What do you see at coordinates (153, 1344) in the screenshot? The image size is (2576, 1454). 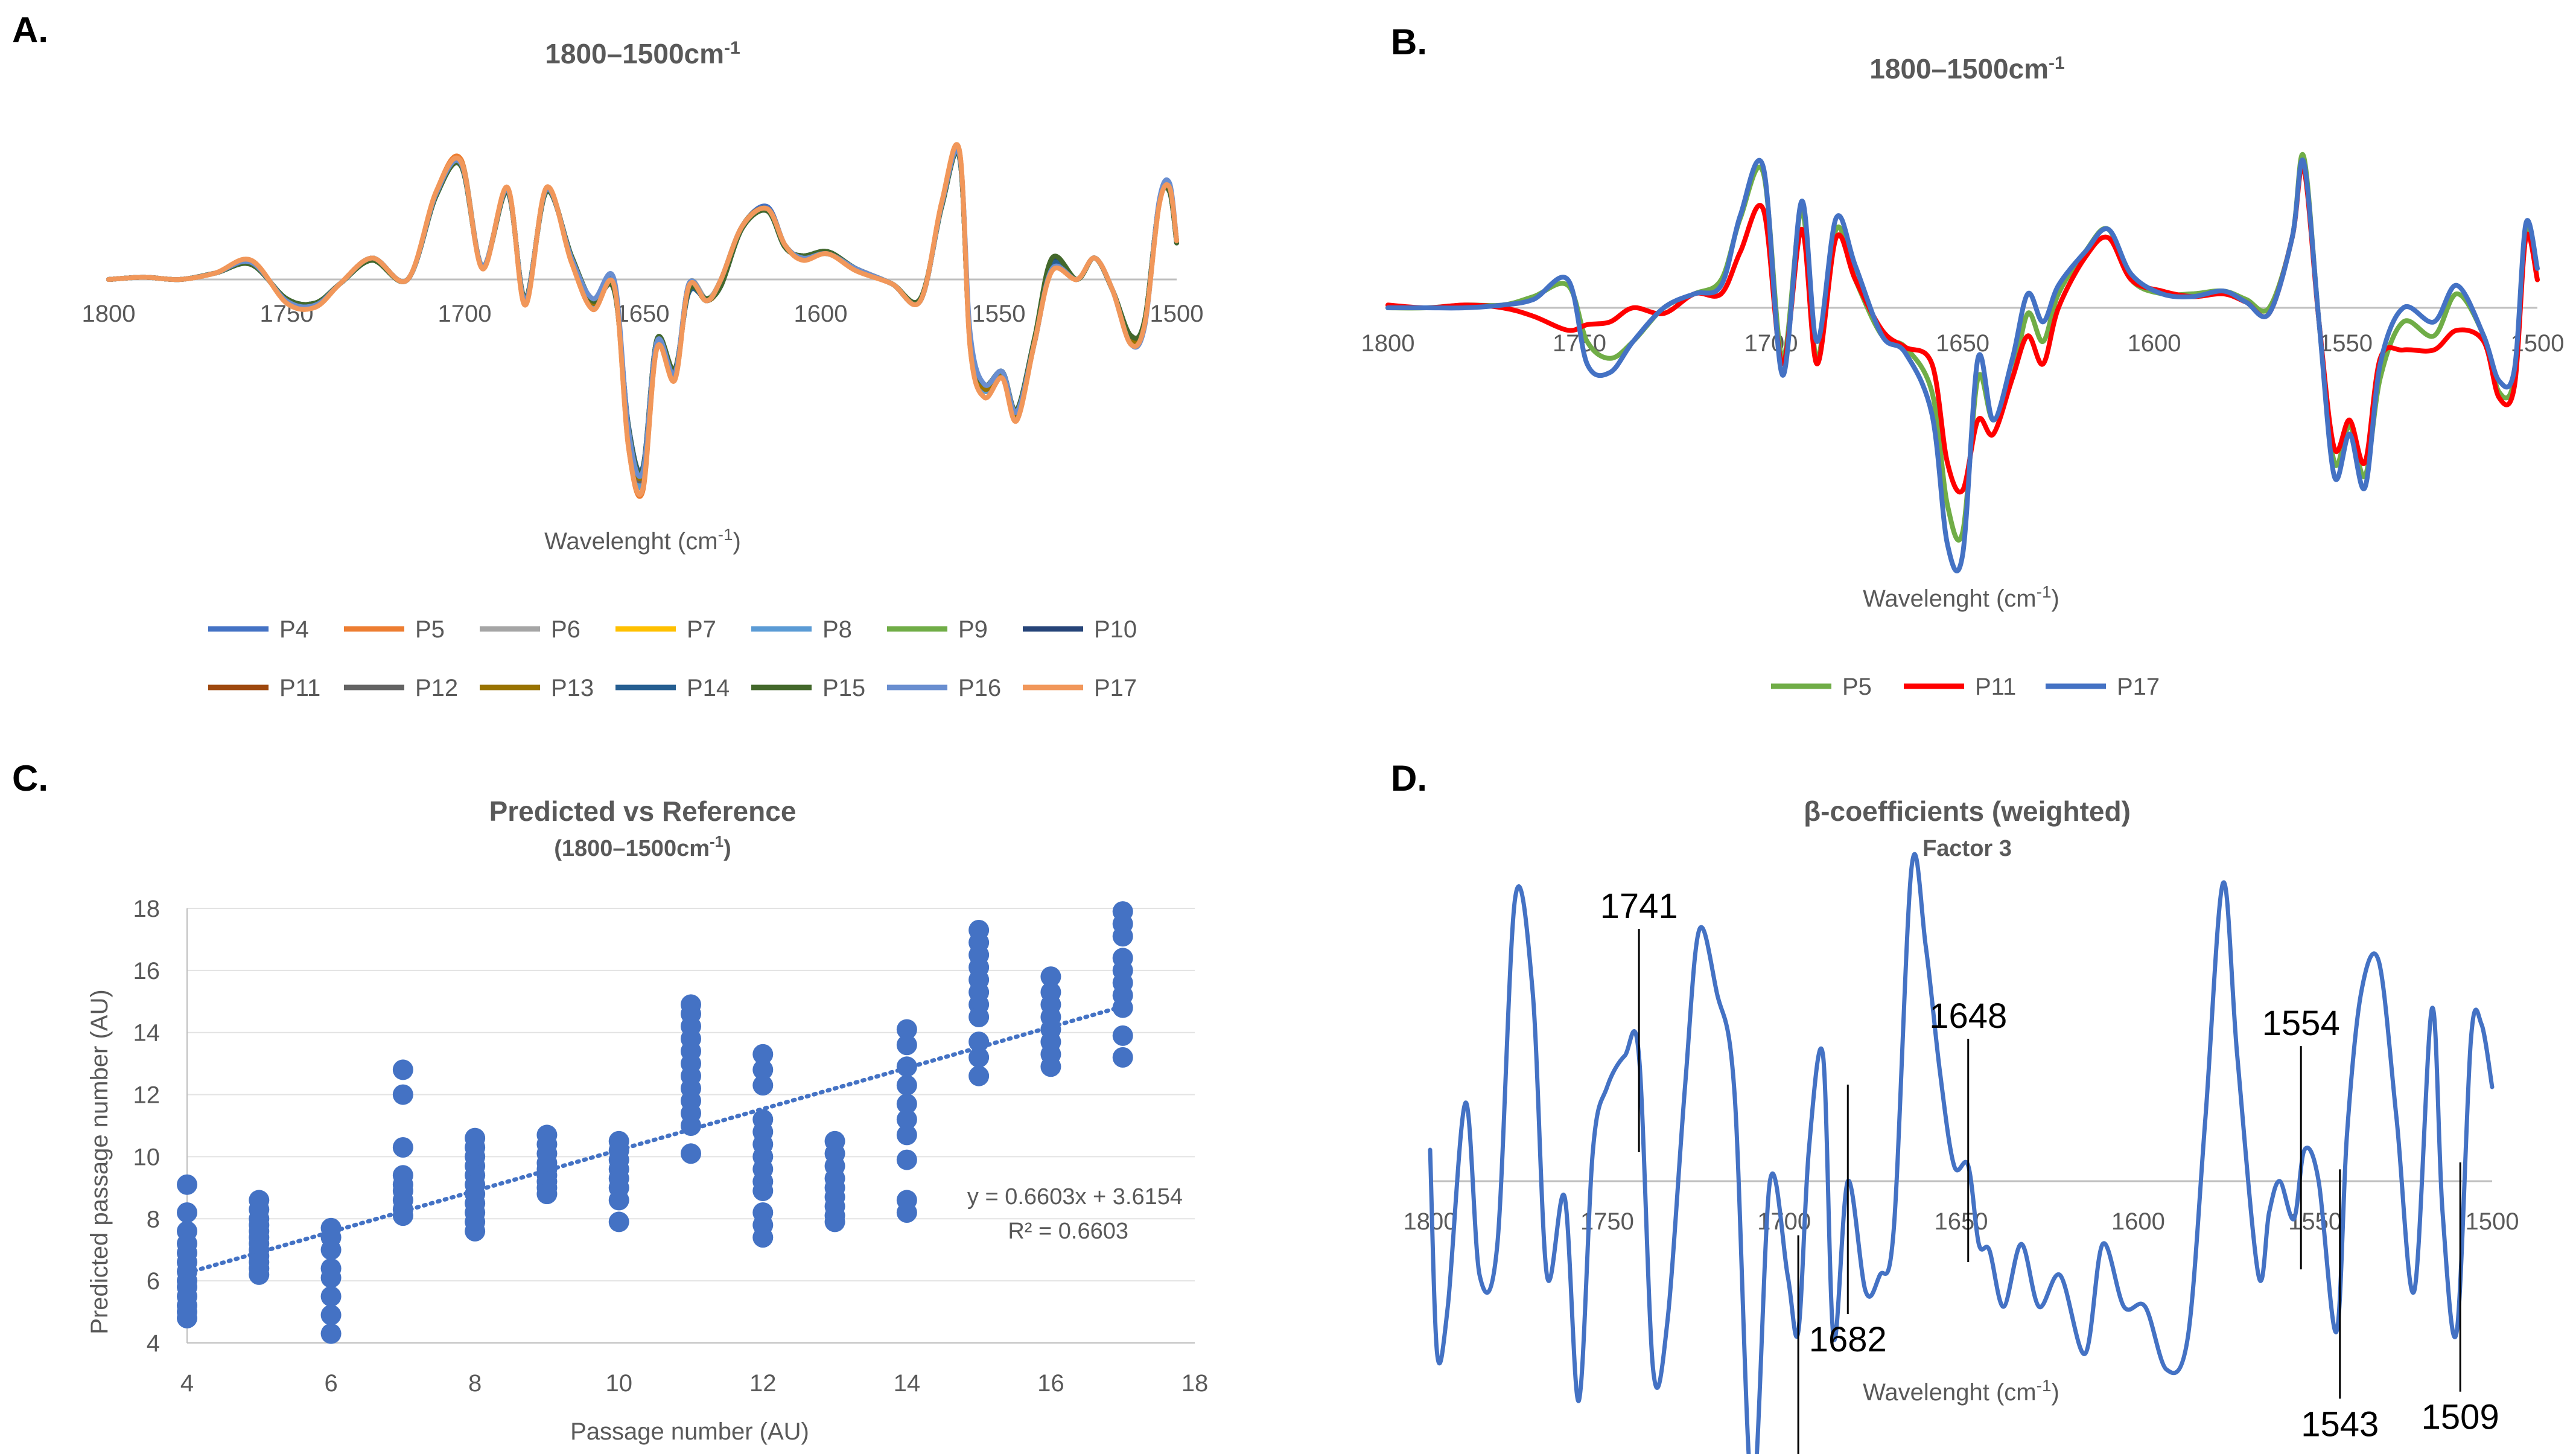 I see `chart-c-ytick: 4` at bounding box center [153, 1344].